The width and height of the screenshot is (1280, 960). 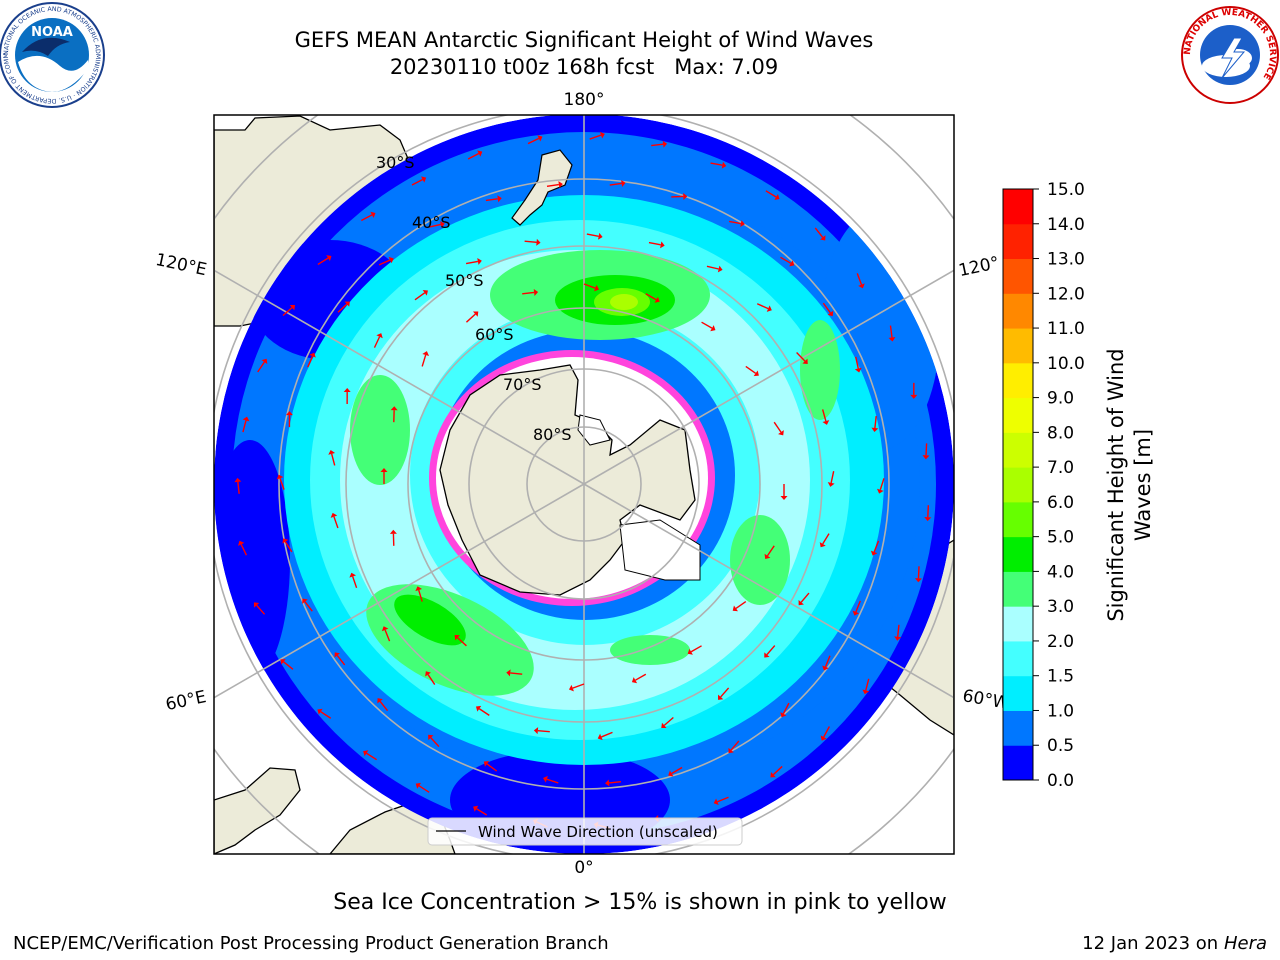 What do you see at coordinates (1060, 607) in the screenshot?
I see `colorbar-tick-label: 3.0` at bounding box center [1060, 607].